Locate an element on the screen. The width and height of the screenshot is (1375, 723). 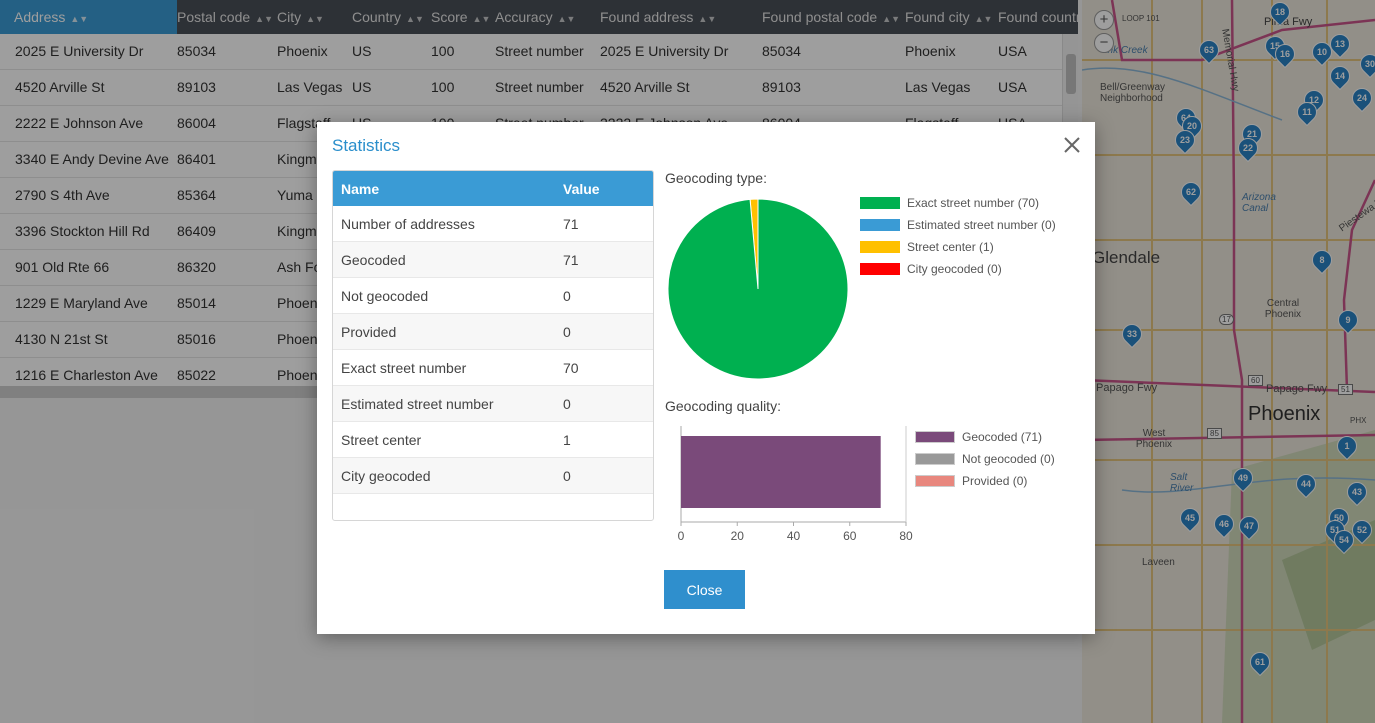
statistic-name: Geocoded is located at coordinates (444, 259).